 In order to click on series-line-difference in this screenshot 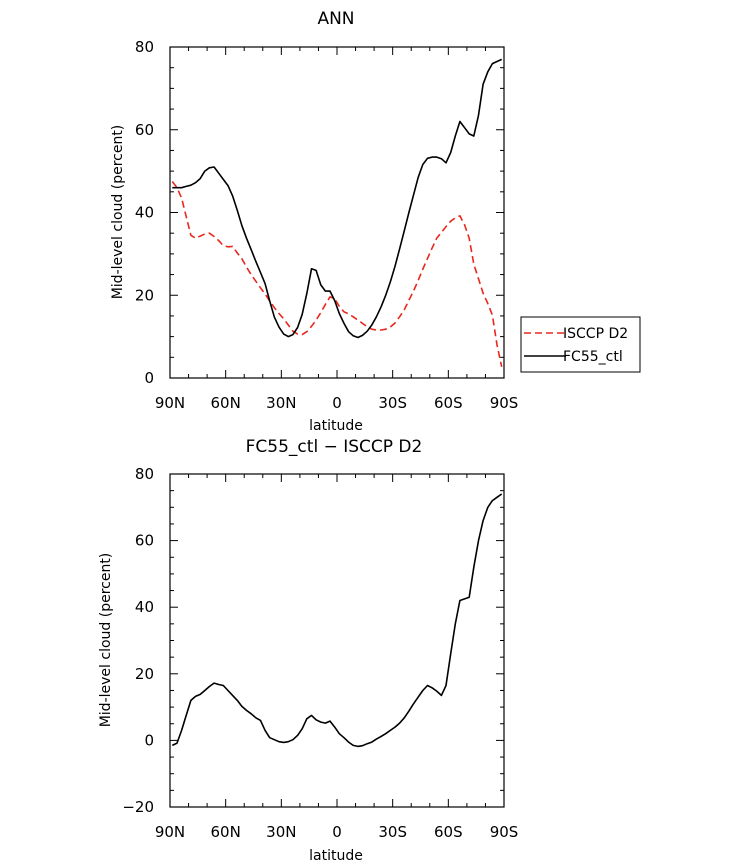, I will do `click(337, 620)`.